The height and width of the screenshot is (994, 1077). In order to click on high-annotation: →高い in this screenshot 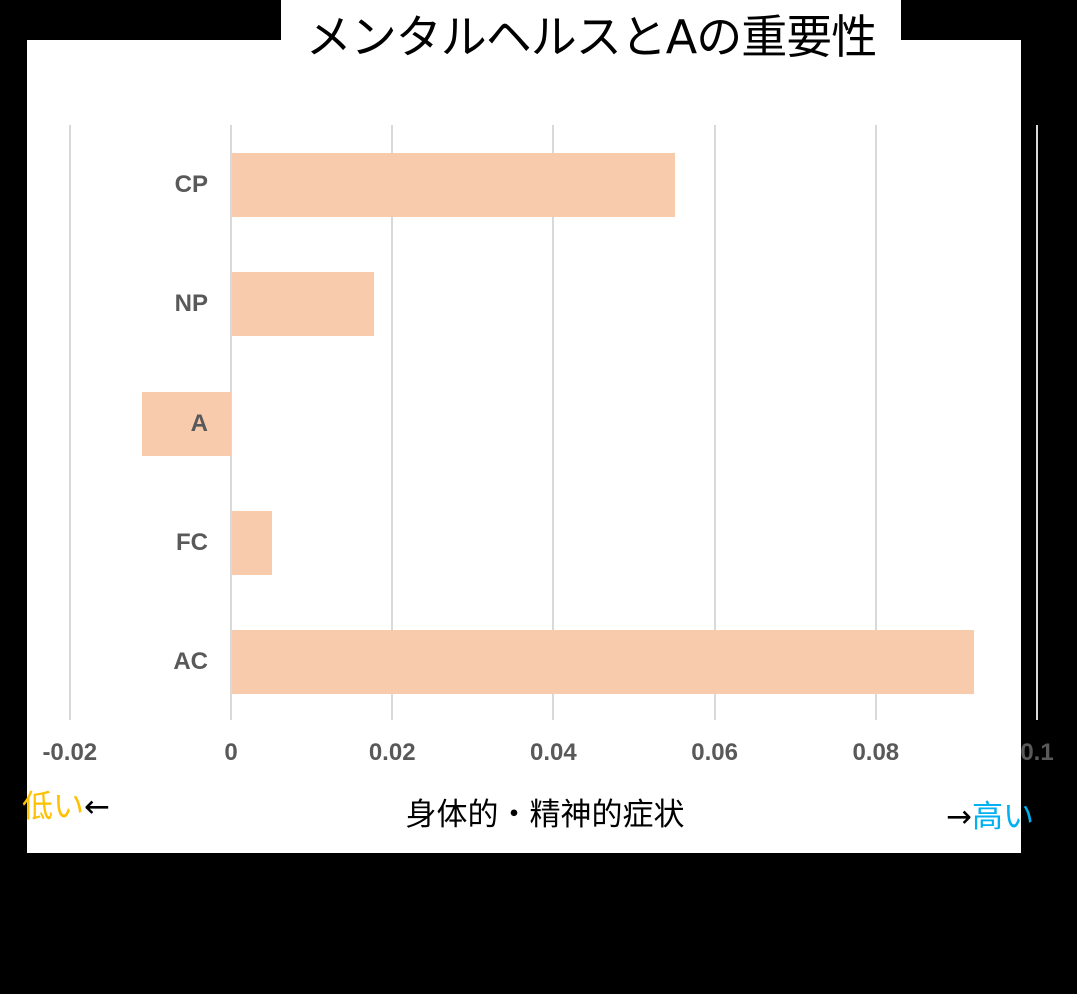, I will do `click(990, 817)`.